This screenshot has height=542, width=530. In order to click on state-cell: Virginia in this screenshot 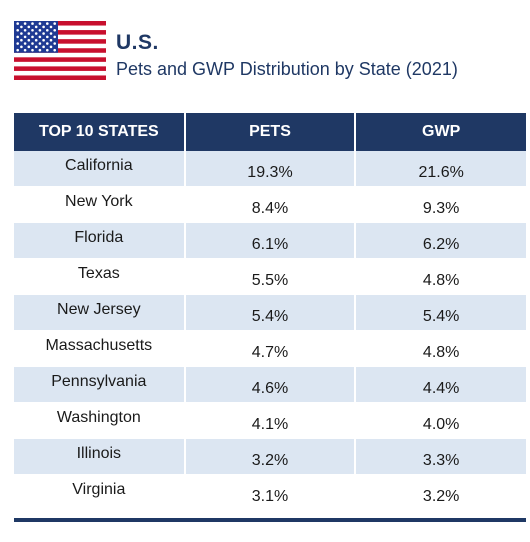, I will do `click(100, 492)`.